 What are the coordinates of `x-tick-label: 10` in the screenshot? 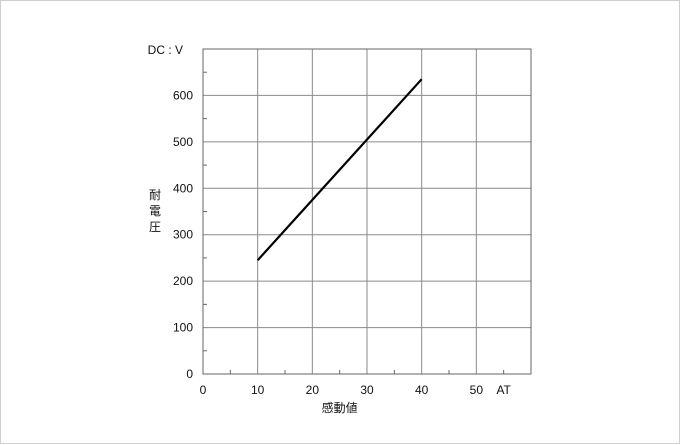 It's located at (258, 390).